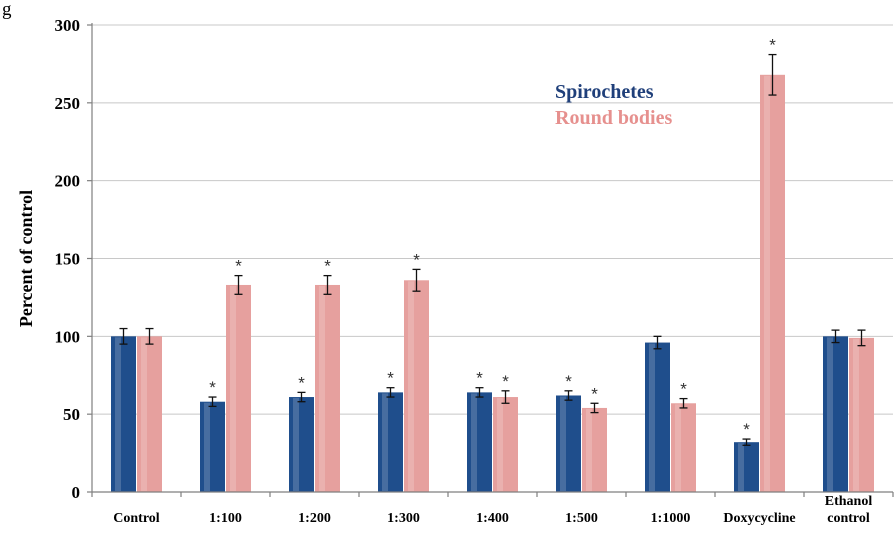 The width and height of the screenshot is (895, 535). I want to click on y-tick-label: 0, so click(76, 492).